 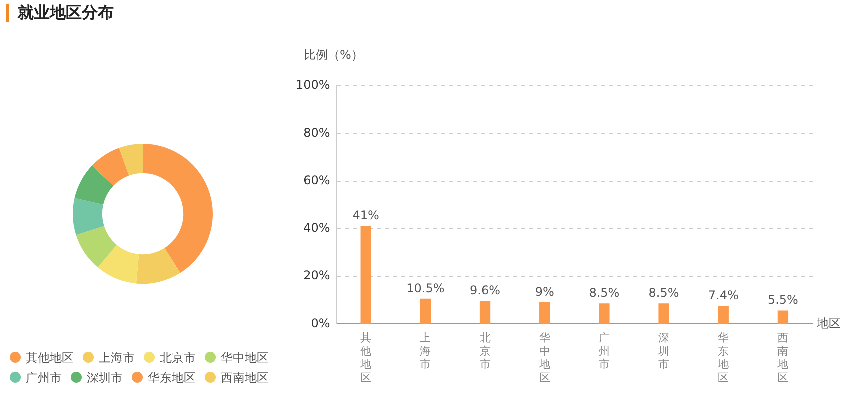 I want to click on y-axis-title: 比例（%）, so click(x=334, y=55).